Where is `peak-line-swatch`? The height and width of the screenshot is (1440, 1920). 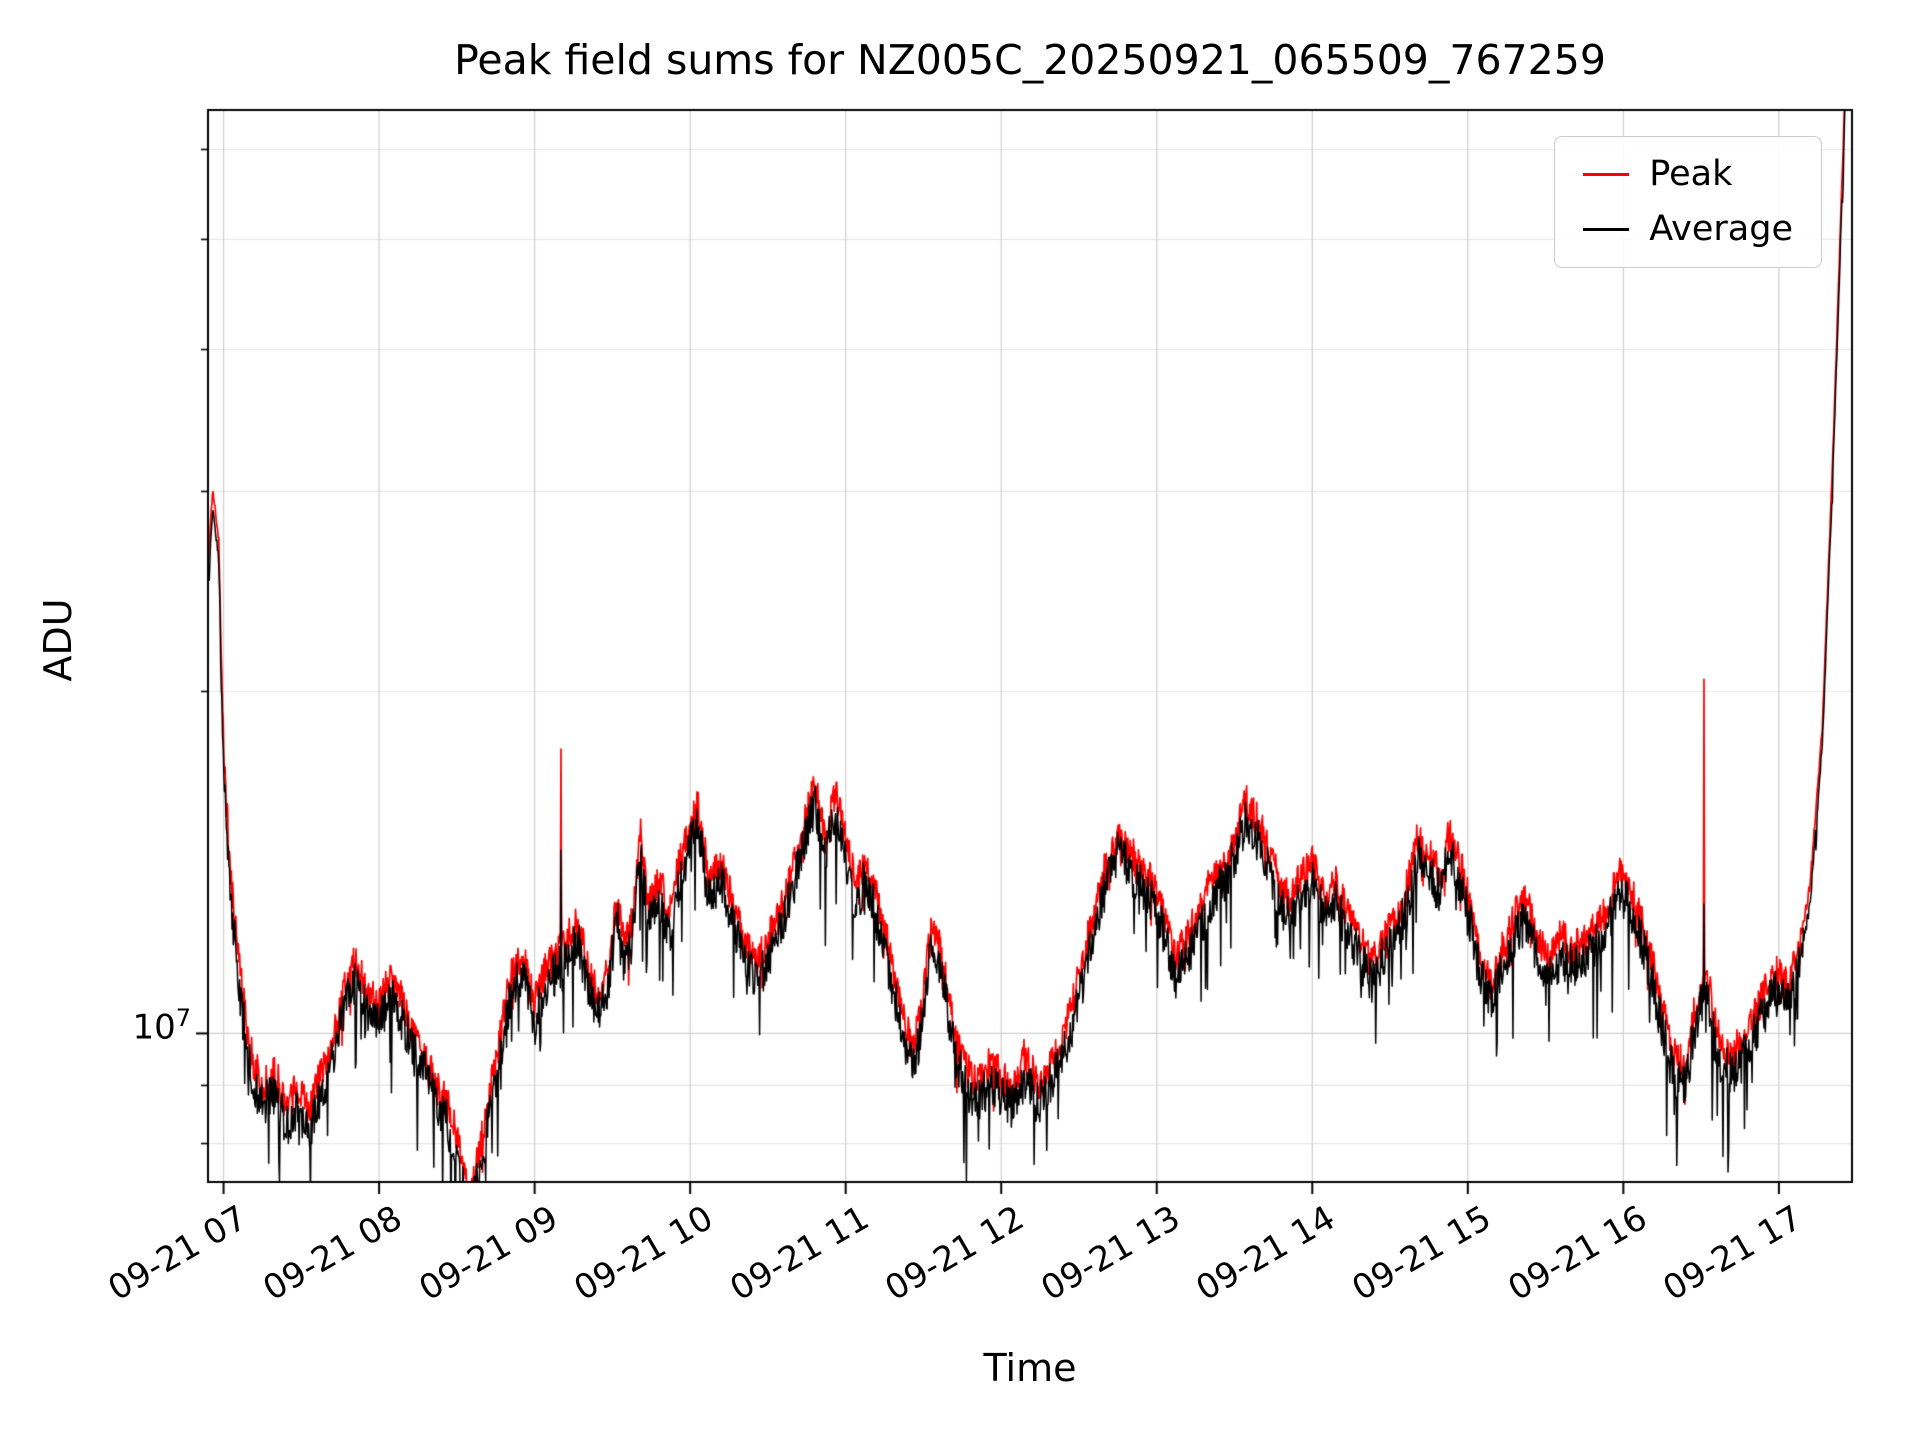
peak-line-swatch is located at coordinates (1606, 174).